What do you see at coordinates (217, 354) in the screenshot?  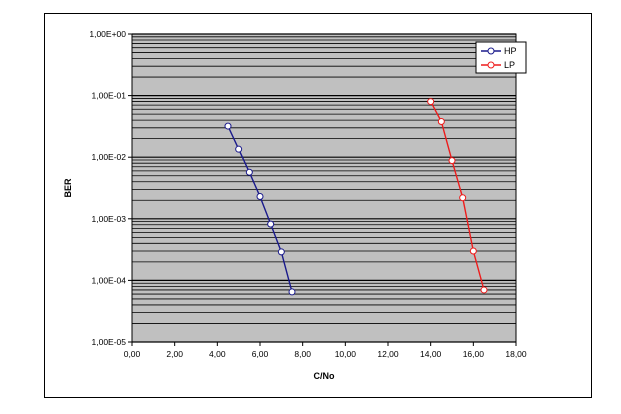 I see `x-tick-label: 4,00` at bounding box center [217, 354].